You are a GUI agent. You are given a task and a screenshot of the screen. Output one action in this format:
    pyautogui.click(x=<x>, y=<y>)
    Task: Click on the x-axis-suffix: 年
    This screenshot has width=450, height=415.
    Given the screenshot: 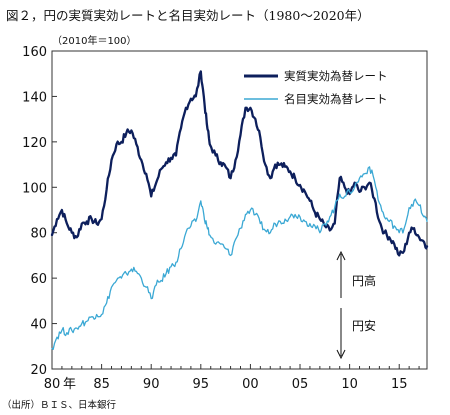 What is the action you would take?
    pyautogui.click(x=69, y=384)
    